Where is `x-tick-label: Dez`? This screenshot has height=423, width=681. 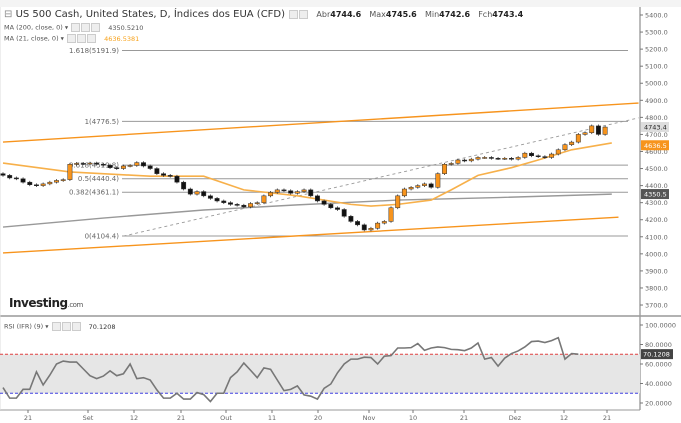
x-tick-label: Dez is located at coordinates (515, 418).